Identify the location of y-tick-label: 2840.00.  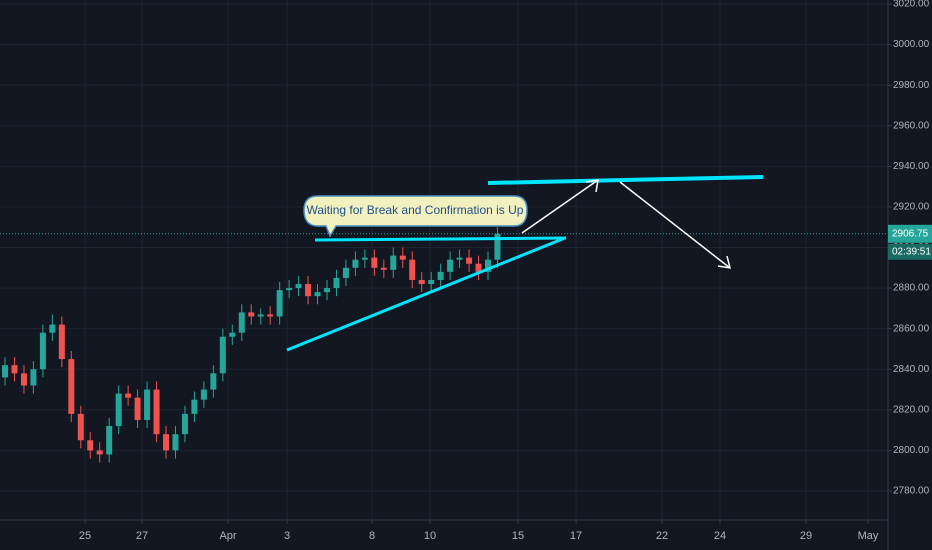
(911, 369).